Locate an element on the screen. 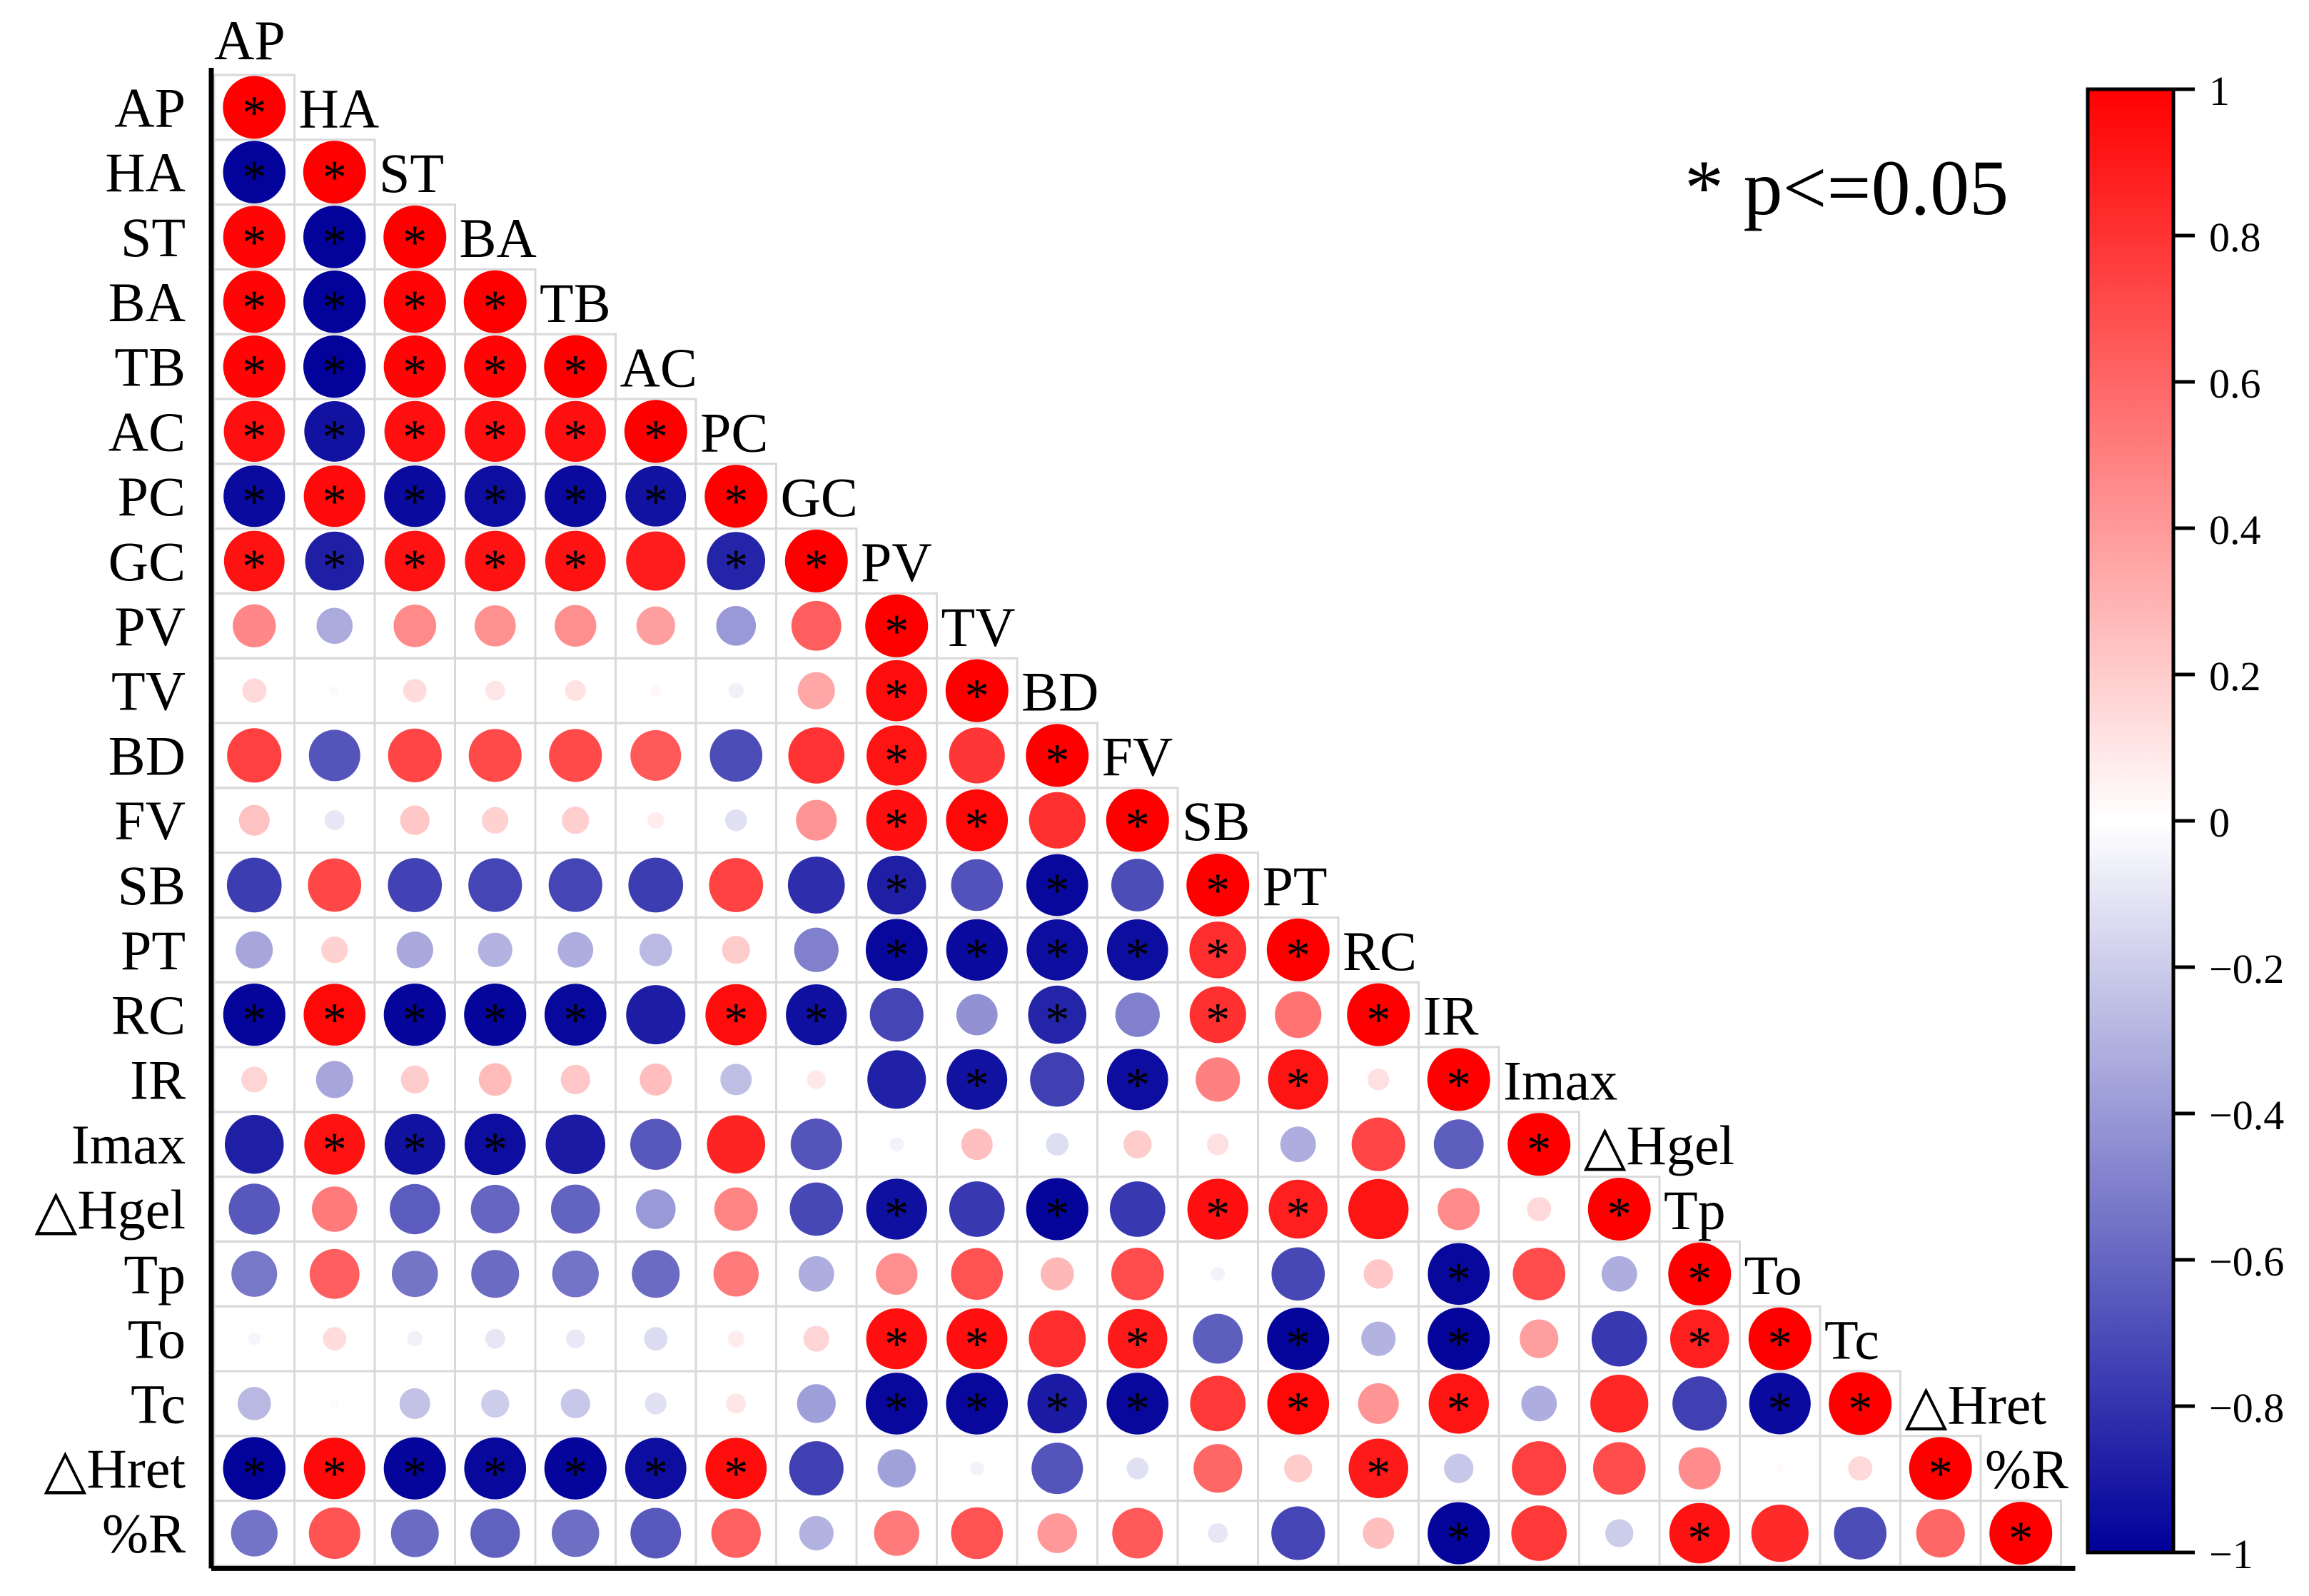 This screenshot has width=2309, height=1596. row-label-ba: BA is located at coordinates (147, 302).